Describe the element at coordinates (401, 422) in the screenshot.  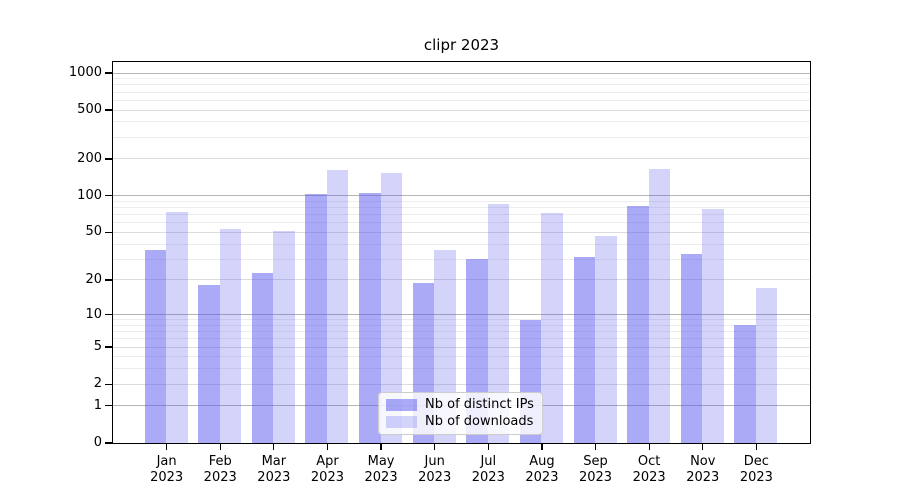
I see `legend-swatch-downloads` at that location.